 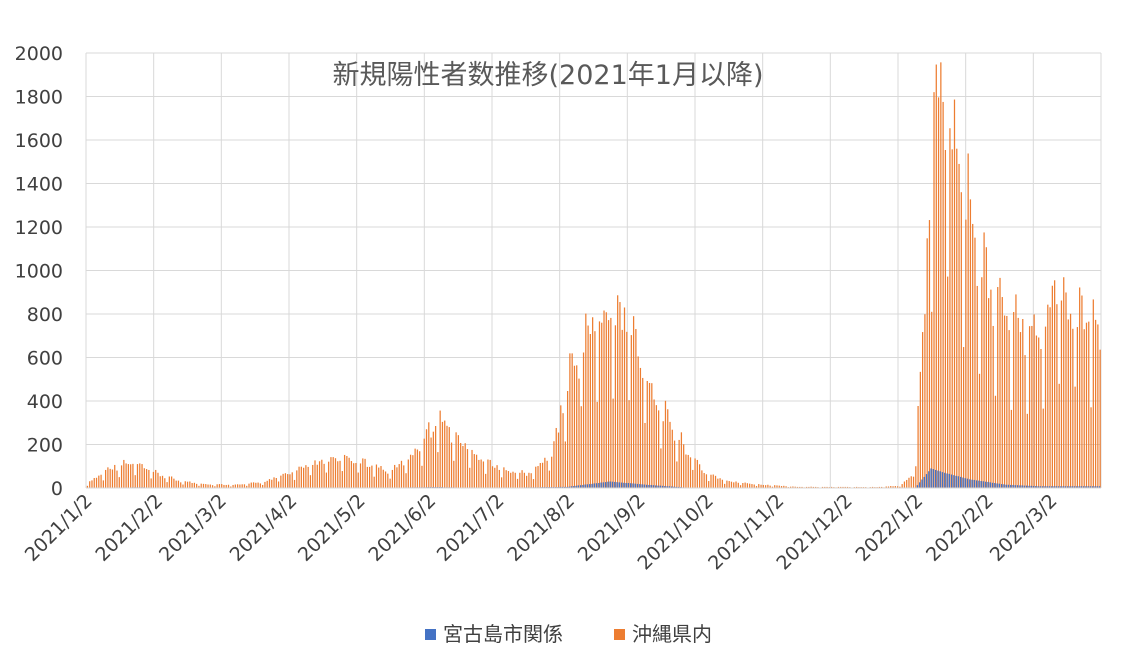 What do you see at coordinates (129, 528) in the screenshot?
I see `x-tick-label: 2021/2/2` at bounding box center [129, 528].